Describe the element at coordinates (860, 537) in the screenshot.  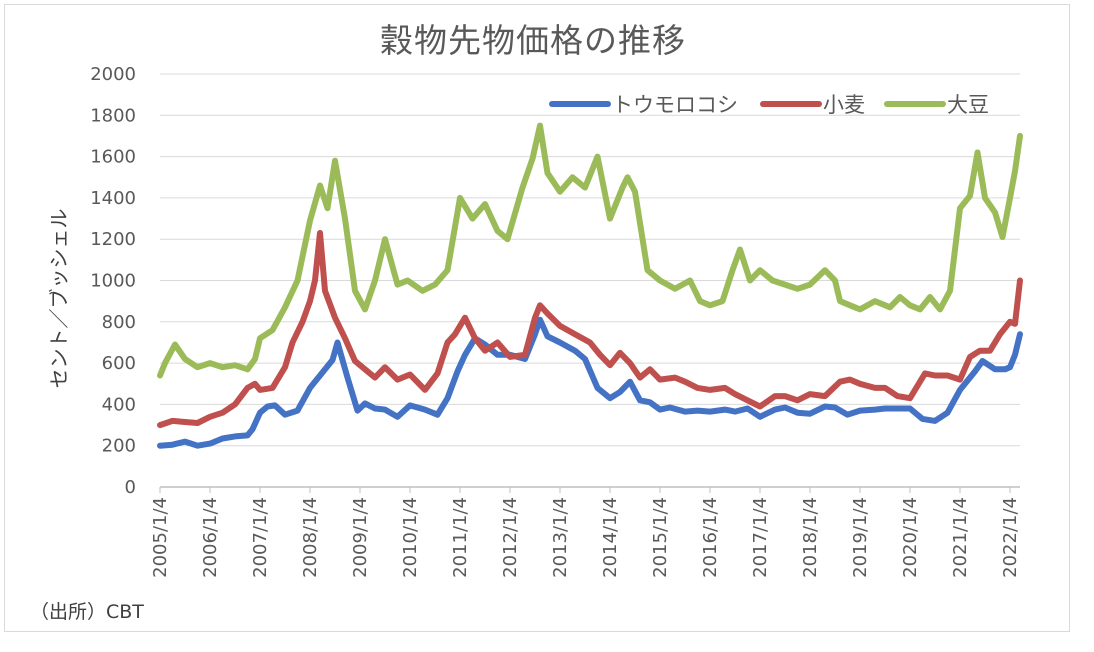
I see `x-tick-label: 2019/1/4` at that location.